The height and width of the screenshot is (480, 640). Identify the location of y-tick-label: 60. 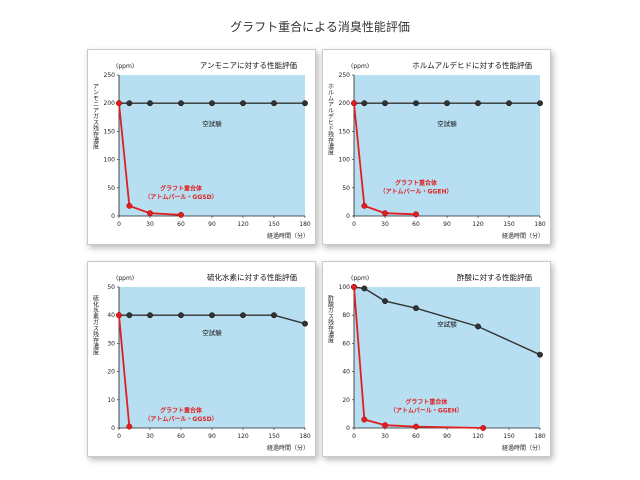
(346, 343).